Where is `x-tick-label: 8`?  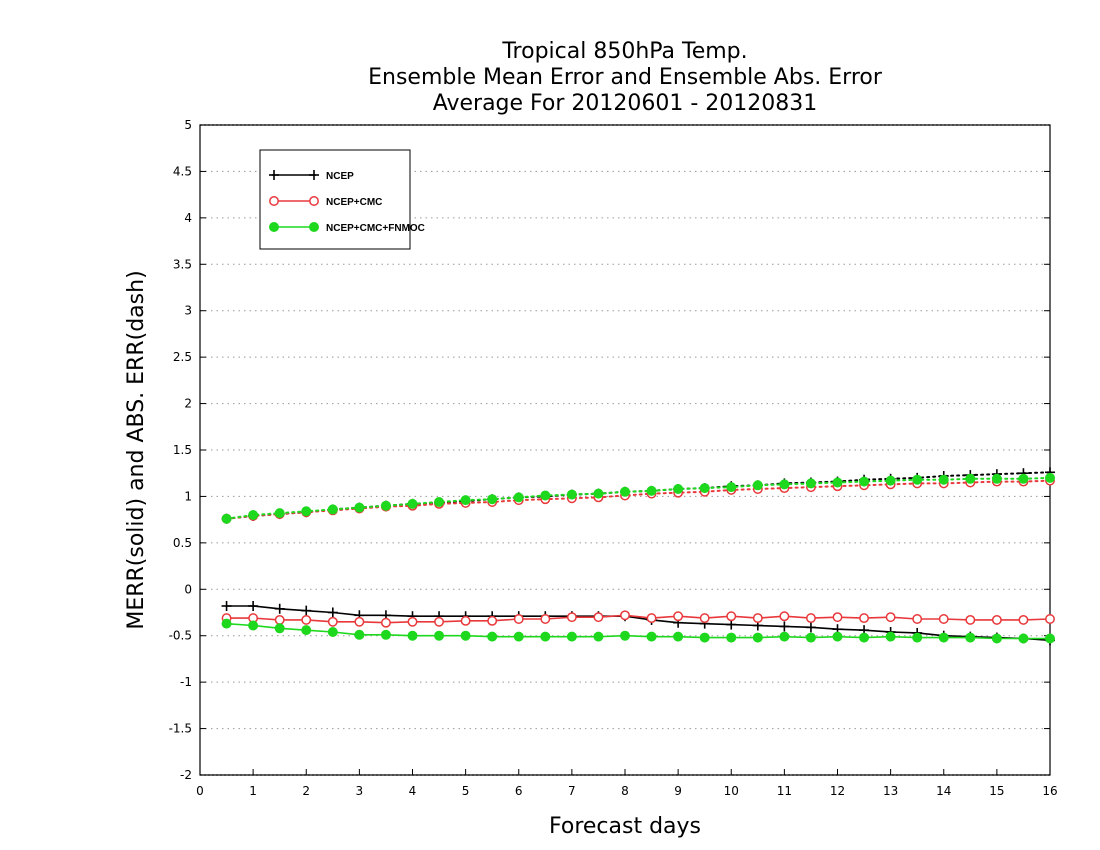 x-tick-label: 8 is located at coordinates (625, 791).